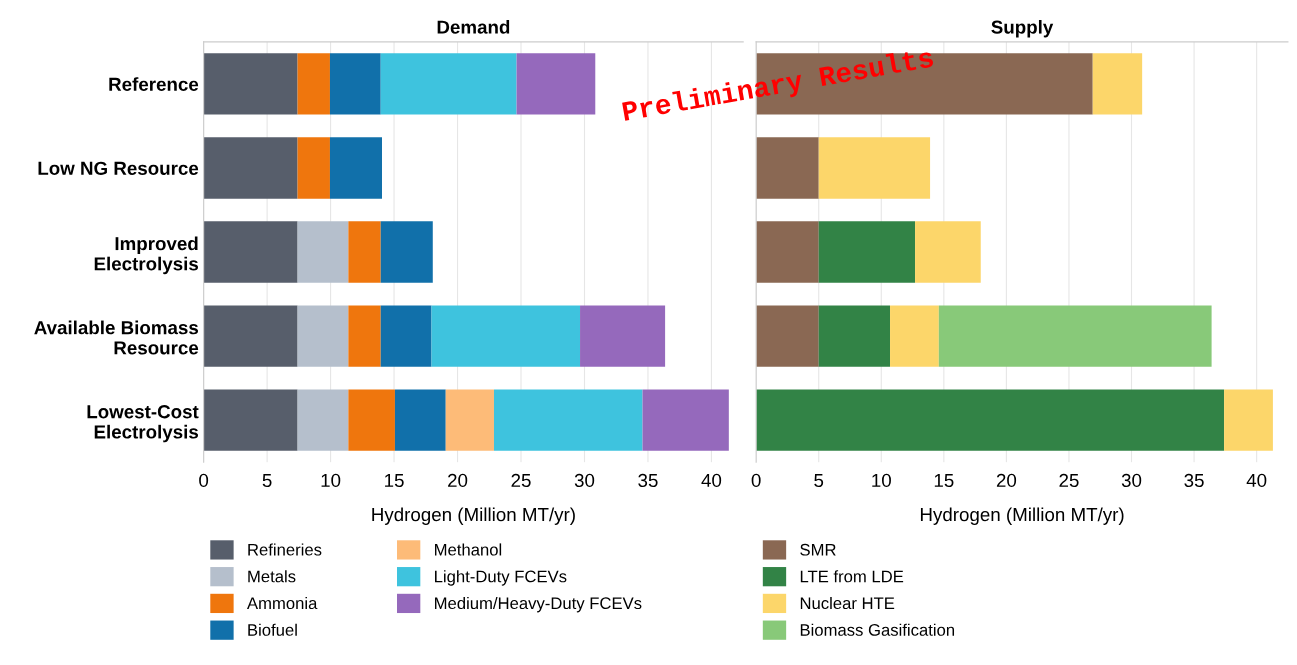  I want to click on y-tick-label: Reference, so click(154, 84).